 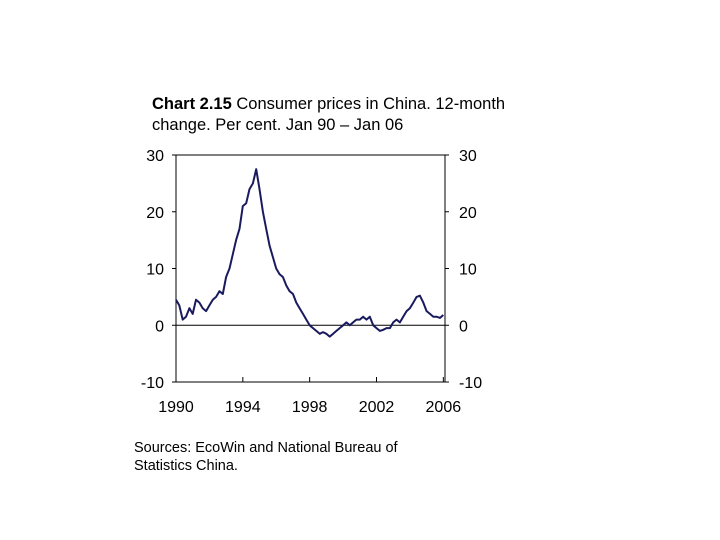 I want to click on left-y-tick-label: 30, so click(x=155, y=156).